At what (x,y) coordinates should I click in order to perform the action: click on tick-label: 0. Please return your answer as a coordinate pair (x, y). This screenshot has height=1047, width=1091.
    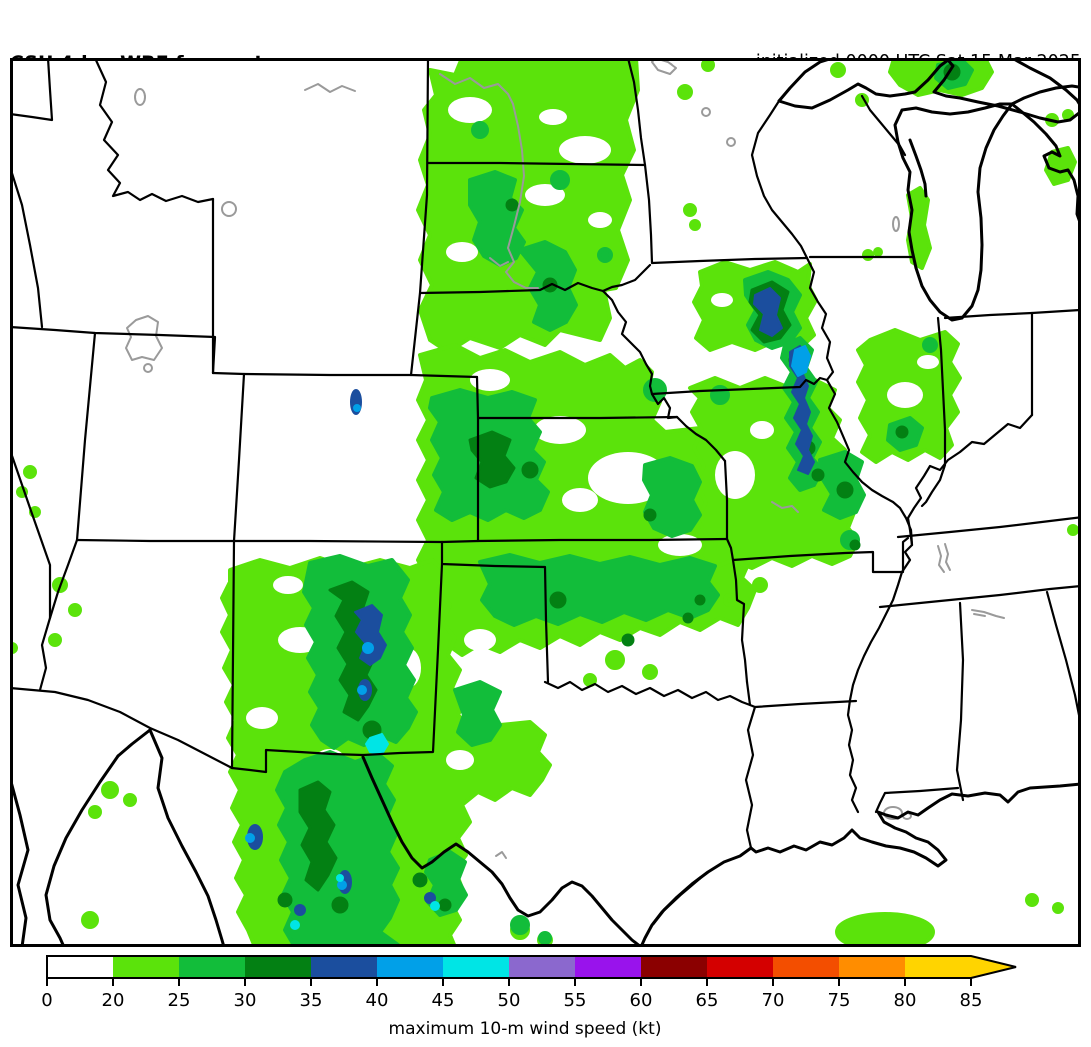
    Looking at the image, I should click on (46, 1000).